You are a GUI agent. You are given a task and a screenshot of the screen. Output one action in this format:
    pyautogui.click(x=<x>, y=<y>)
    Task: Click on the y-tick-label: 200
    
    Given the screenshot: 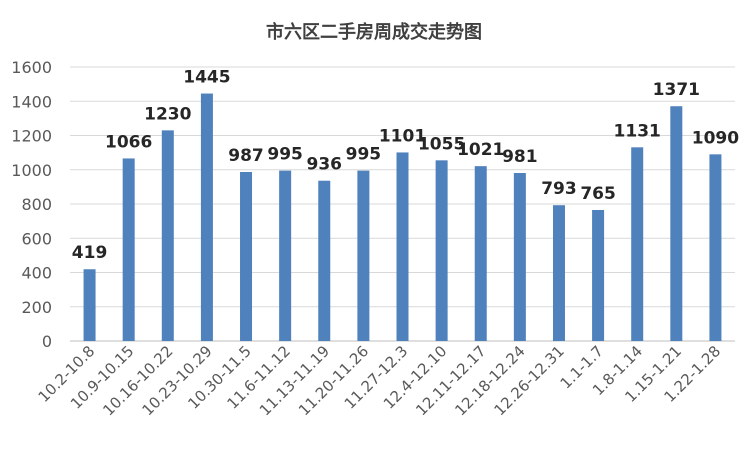 What is the action you would take?
    pyautogui.click(x=36, y=307)
    